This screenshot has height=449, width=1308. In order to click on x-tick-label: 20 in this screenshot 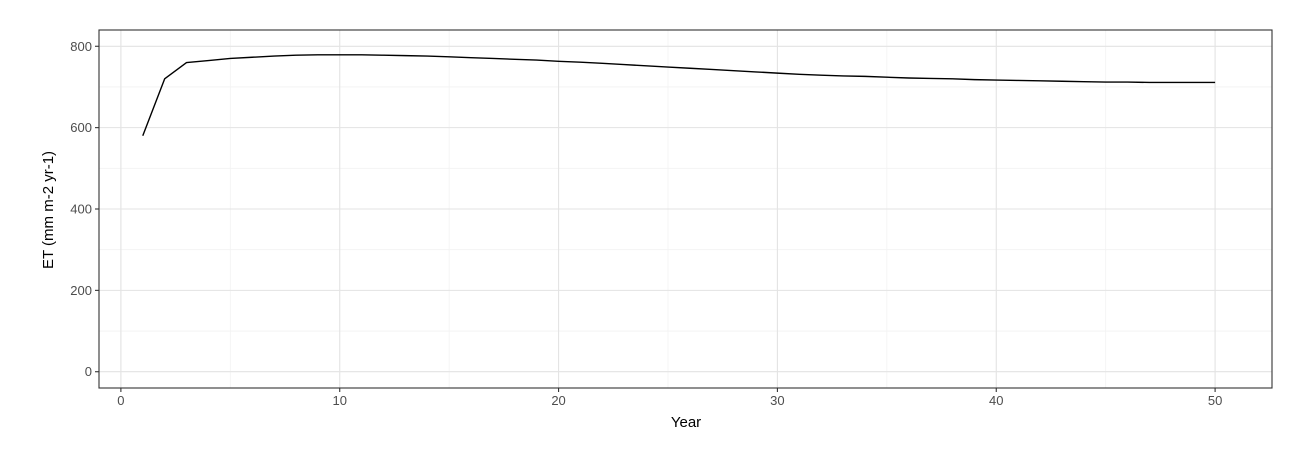, I will do `click(558, 400)`.